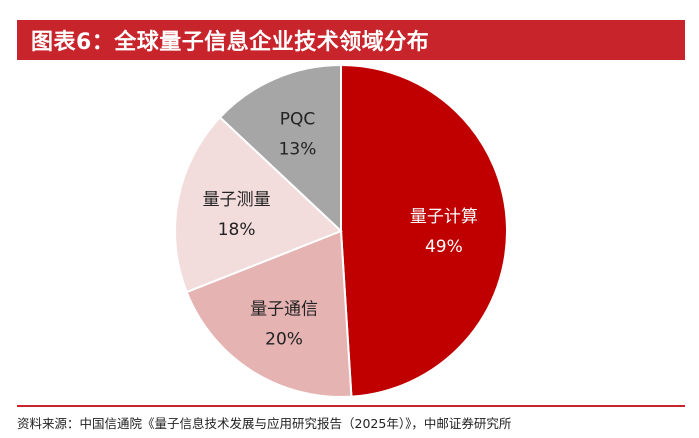 This screenshot has height=438, width=699. Describe the element at coordinates (298, 119) in the screenshot. I see `slice-name-label: PQC` at that location.